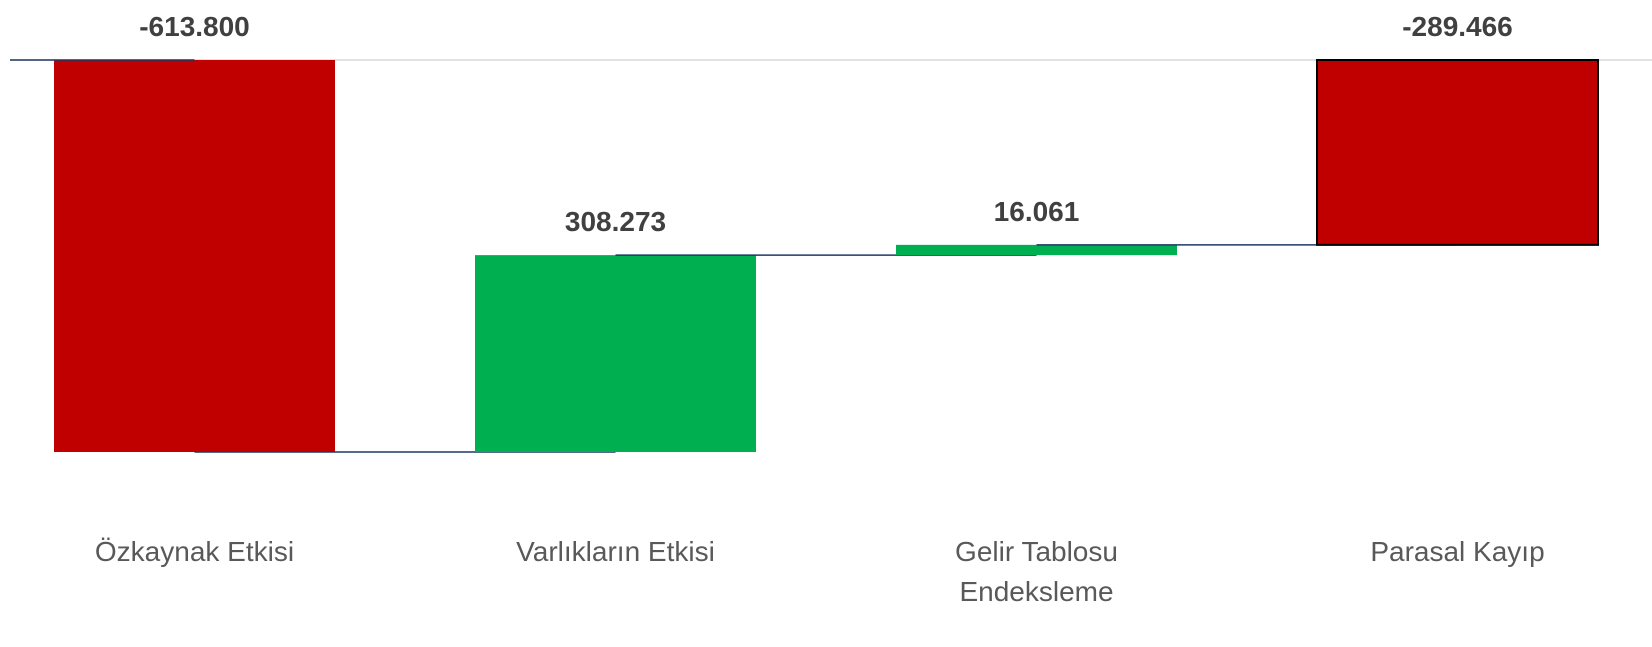 The height and width of the screenshot is (647, 1652). I want to click on data-label: 16.061, so click(1037, 211).